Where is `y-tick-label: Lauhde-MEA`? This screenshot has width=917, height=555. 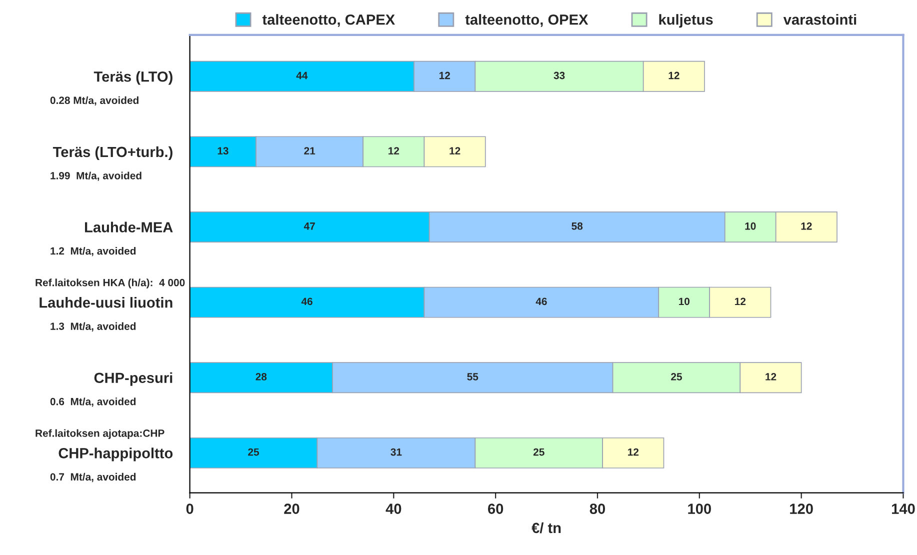 y-tick-label: Lauhde-MEA is located at coordinates (129, 227).